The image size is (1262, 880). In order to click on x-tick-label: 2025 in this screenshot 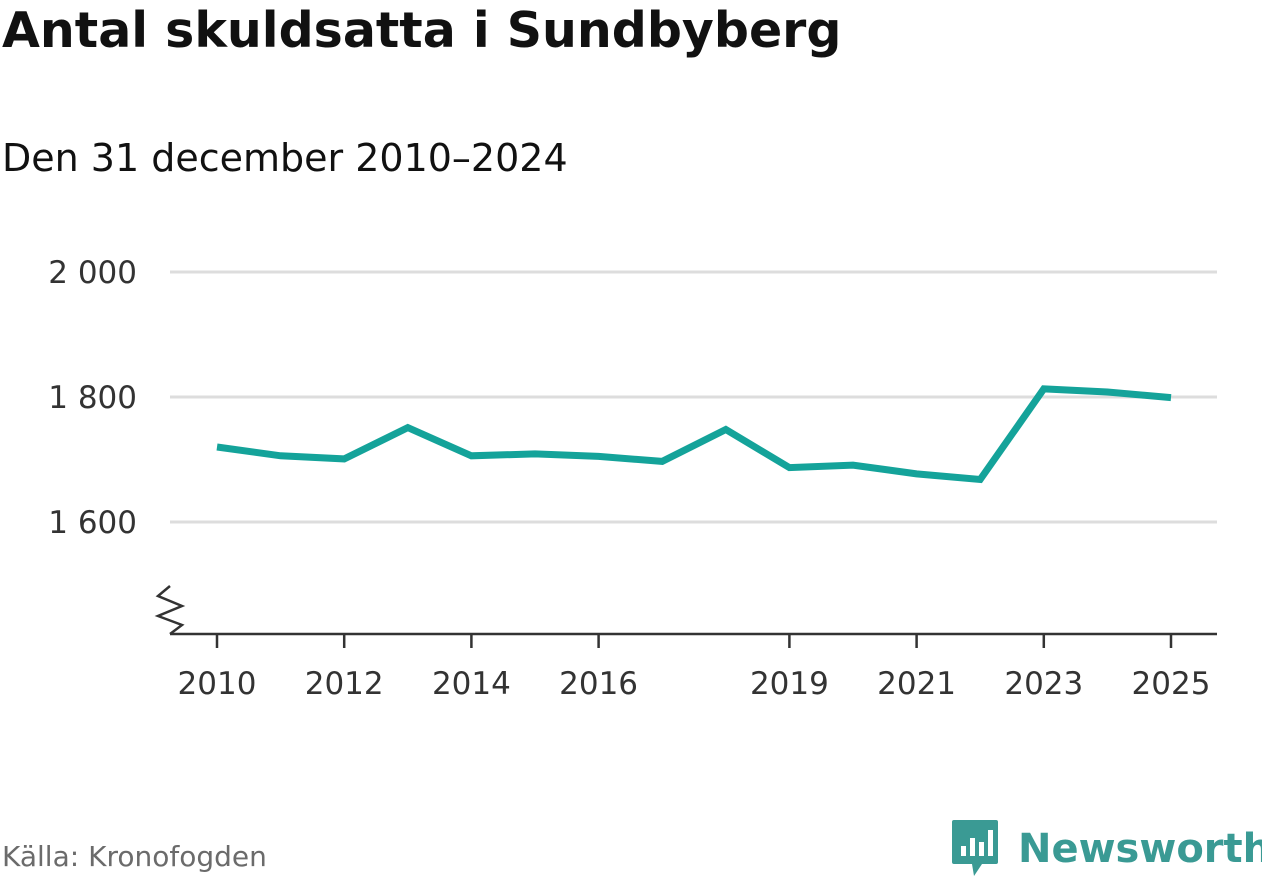, I will do `click(1171, 684)`.